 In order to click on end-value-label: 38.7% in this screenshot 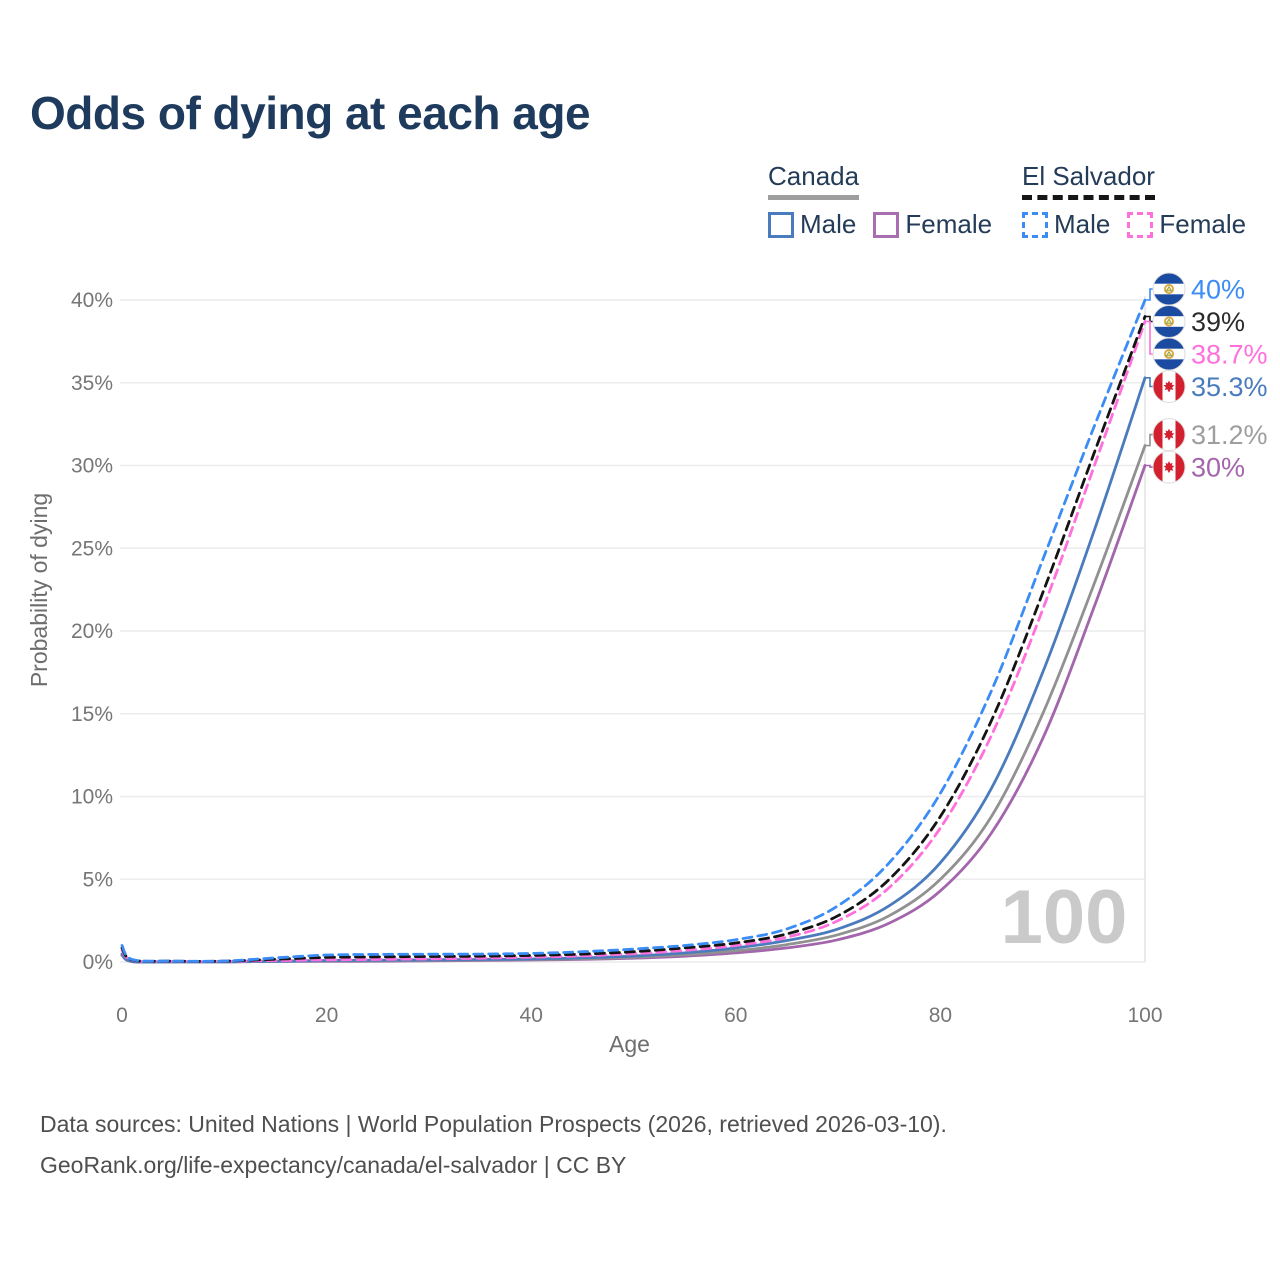, I will do `click(1229, 355)`.